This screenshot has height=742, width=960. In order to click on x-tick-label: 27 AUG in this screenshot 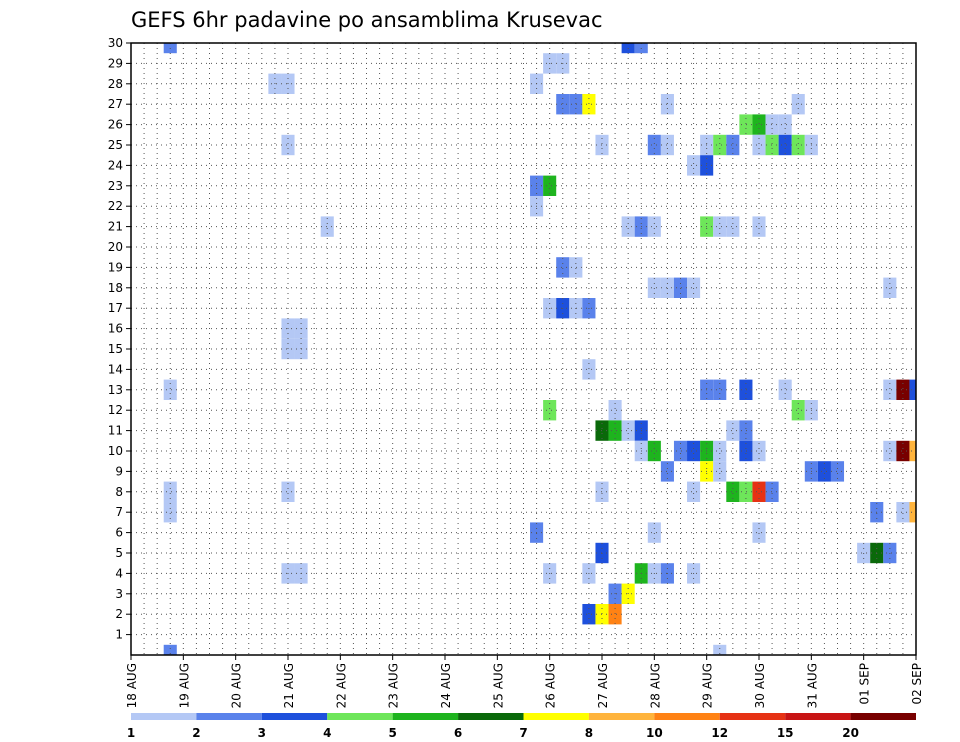, I will do `click(603, 685)`.